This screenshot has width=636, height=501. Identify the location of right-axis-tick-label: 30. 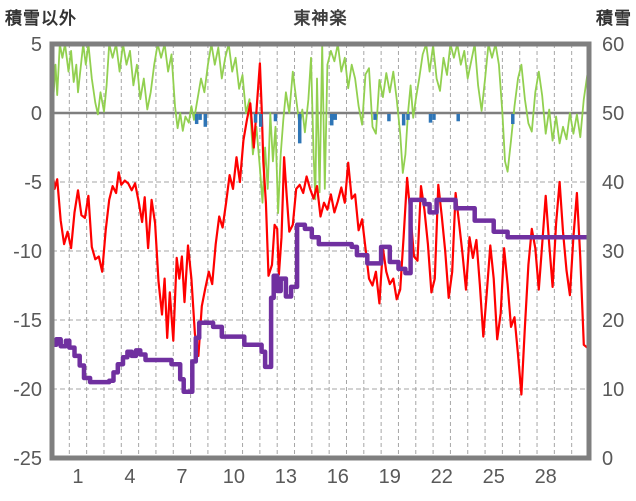
(613, 252).